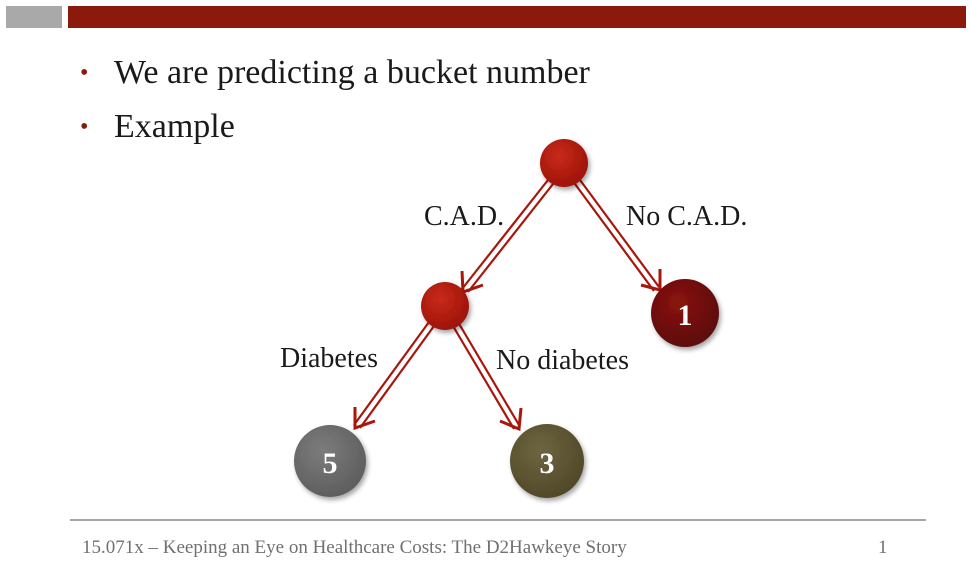 The width and height of the screenshot is (971, 569). Describe the element at coordinates (562, 360) in the screenshot. I see `edge-label-no-diabetes: No diabetes` at that location.